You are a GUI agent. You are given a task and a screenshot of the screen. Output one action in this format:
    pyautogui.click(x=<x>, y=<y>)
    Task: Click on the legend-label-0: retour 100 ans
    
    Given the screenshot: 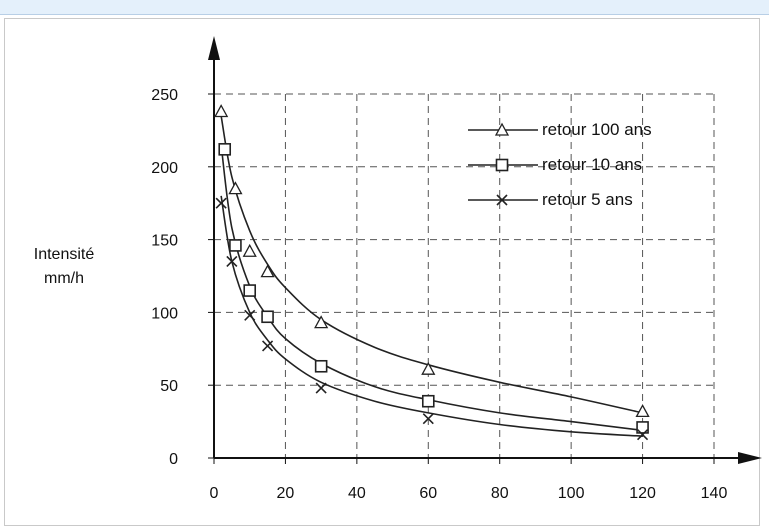 What is the action you would take?
    pyautogui.click(x=597, y=129)
    